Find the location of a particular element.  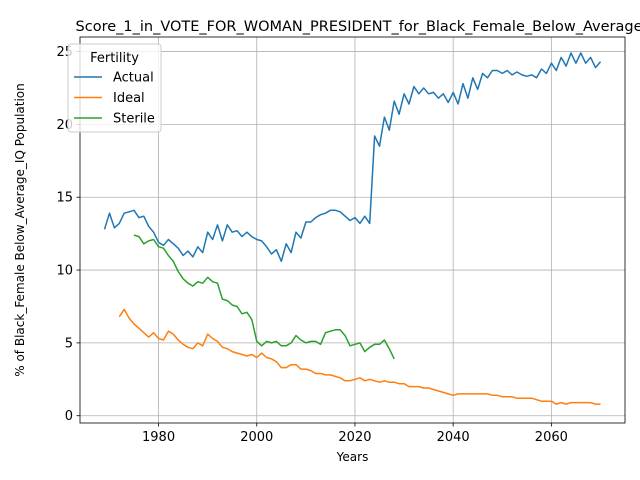

legend-items: Actual Ideal Sterile is located at coordinates (114, 99).